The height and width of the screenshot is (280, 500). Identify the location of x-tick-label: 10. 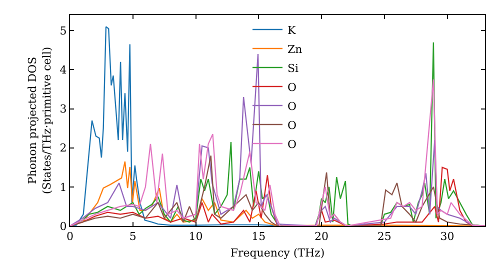
(195, 237).